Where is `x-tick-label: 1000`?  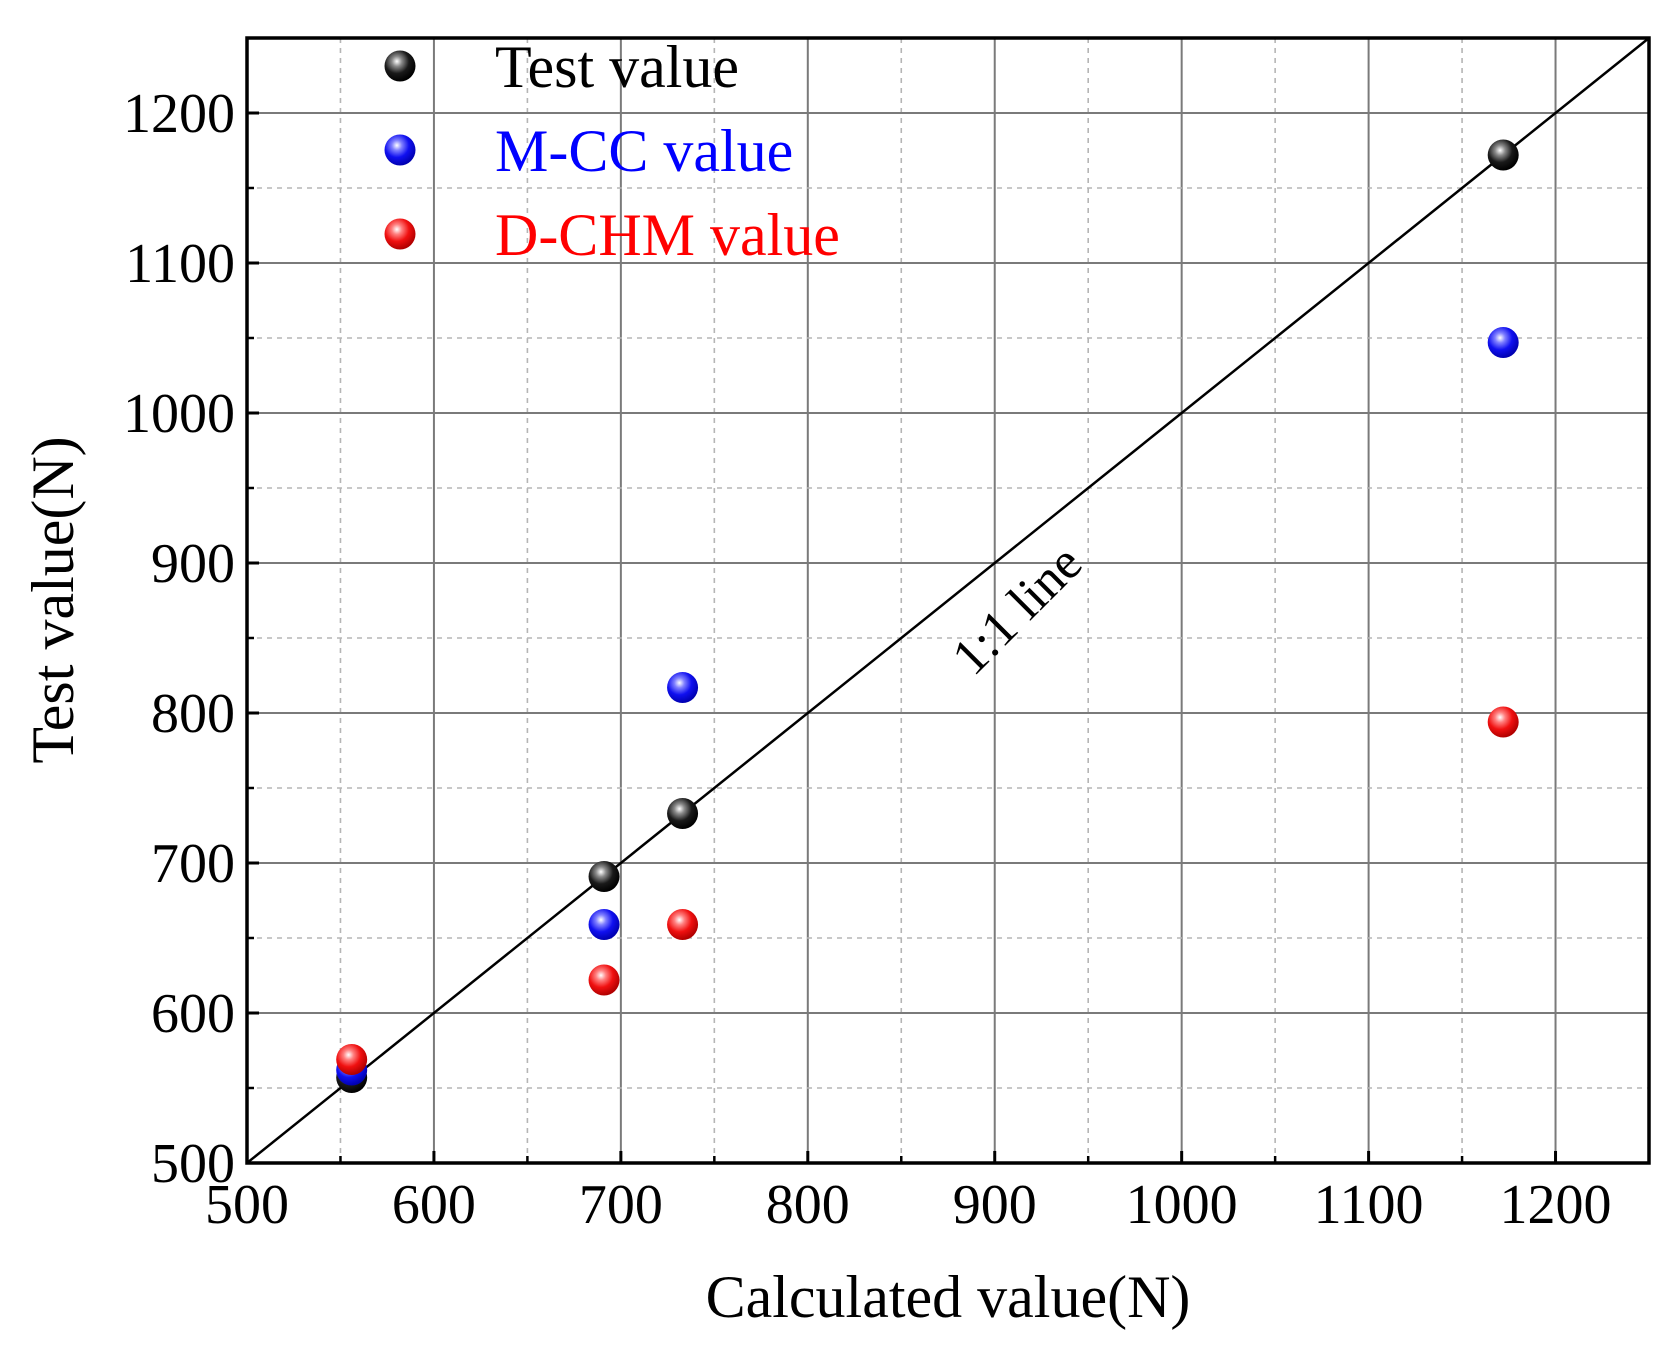
x-tick-label: 1000 is located at coordinates (1182, 1205).